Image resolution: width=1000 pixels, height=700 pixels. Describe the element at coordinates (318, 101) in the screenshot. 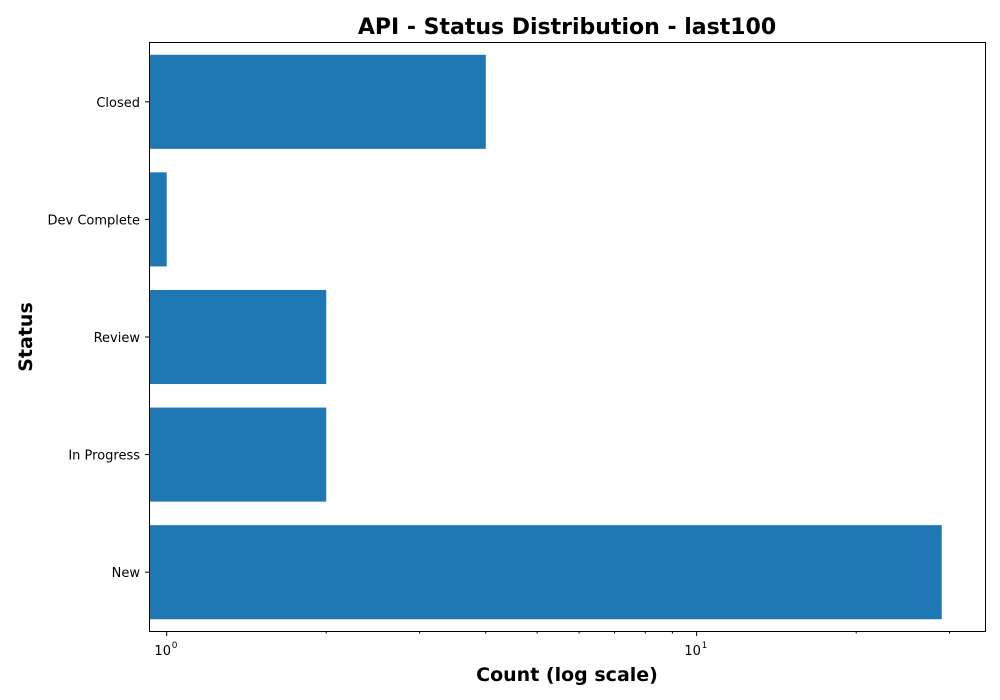

I see `bar-closed` at that location.